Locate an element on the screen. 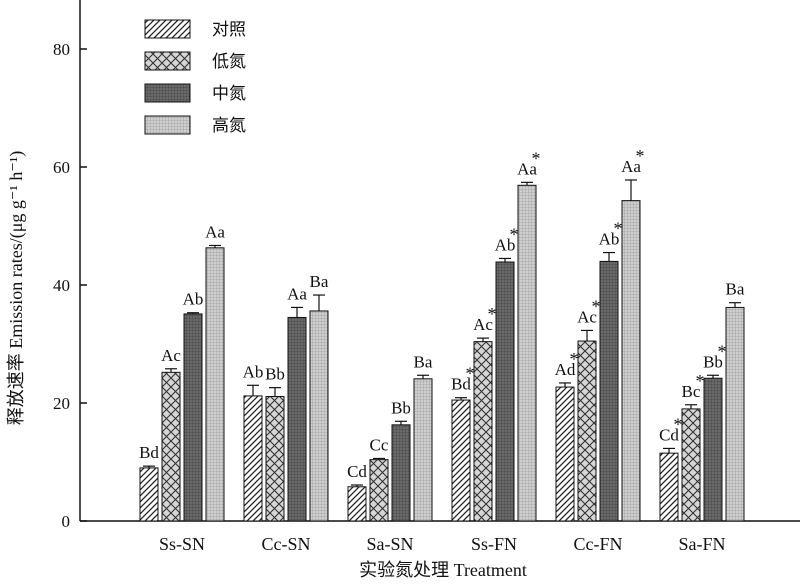 The height and width of the screenshot is (586, 800). x-axis-title: 实验氮处理 Treatment is located at coordinates (443, 570).